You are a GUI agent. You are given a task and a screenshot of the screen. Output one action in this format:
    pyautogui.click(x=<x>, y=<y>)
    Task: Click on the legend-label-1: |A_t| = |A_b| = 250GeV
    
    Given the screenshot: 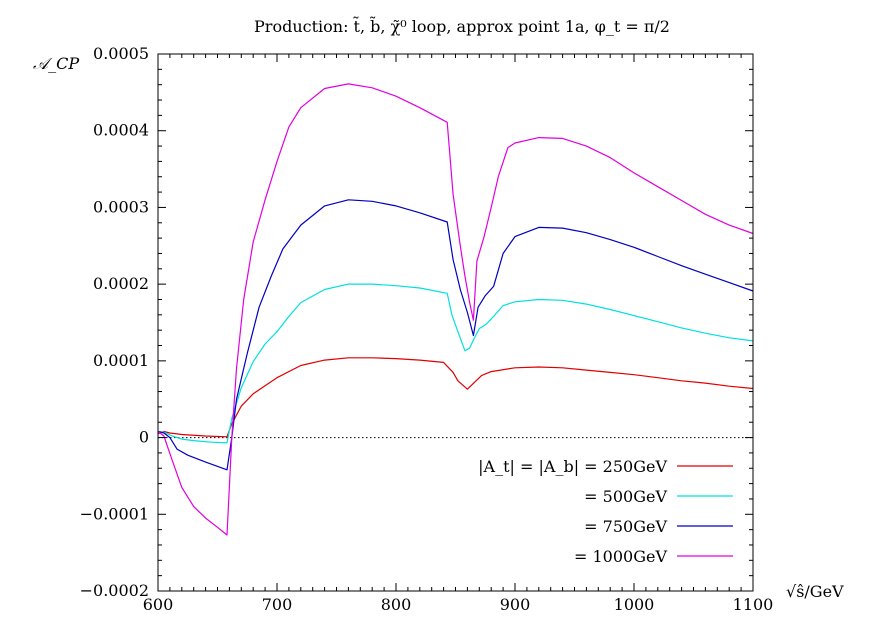 What is the action you would take?
    pyautogui.click(x=572, y=466)
    